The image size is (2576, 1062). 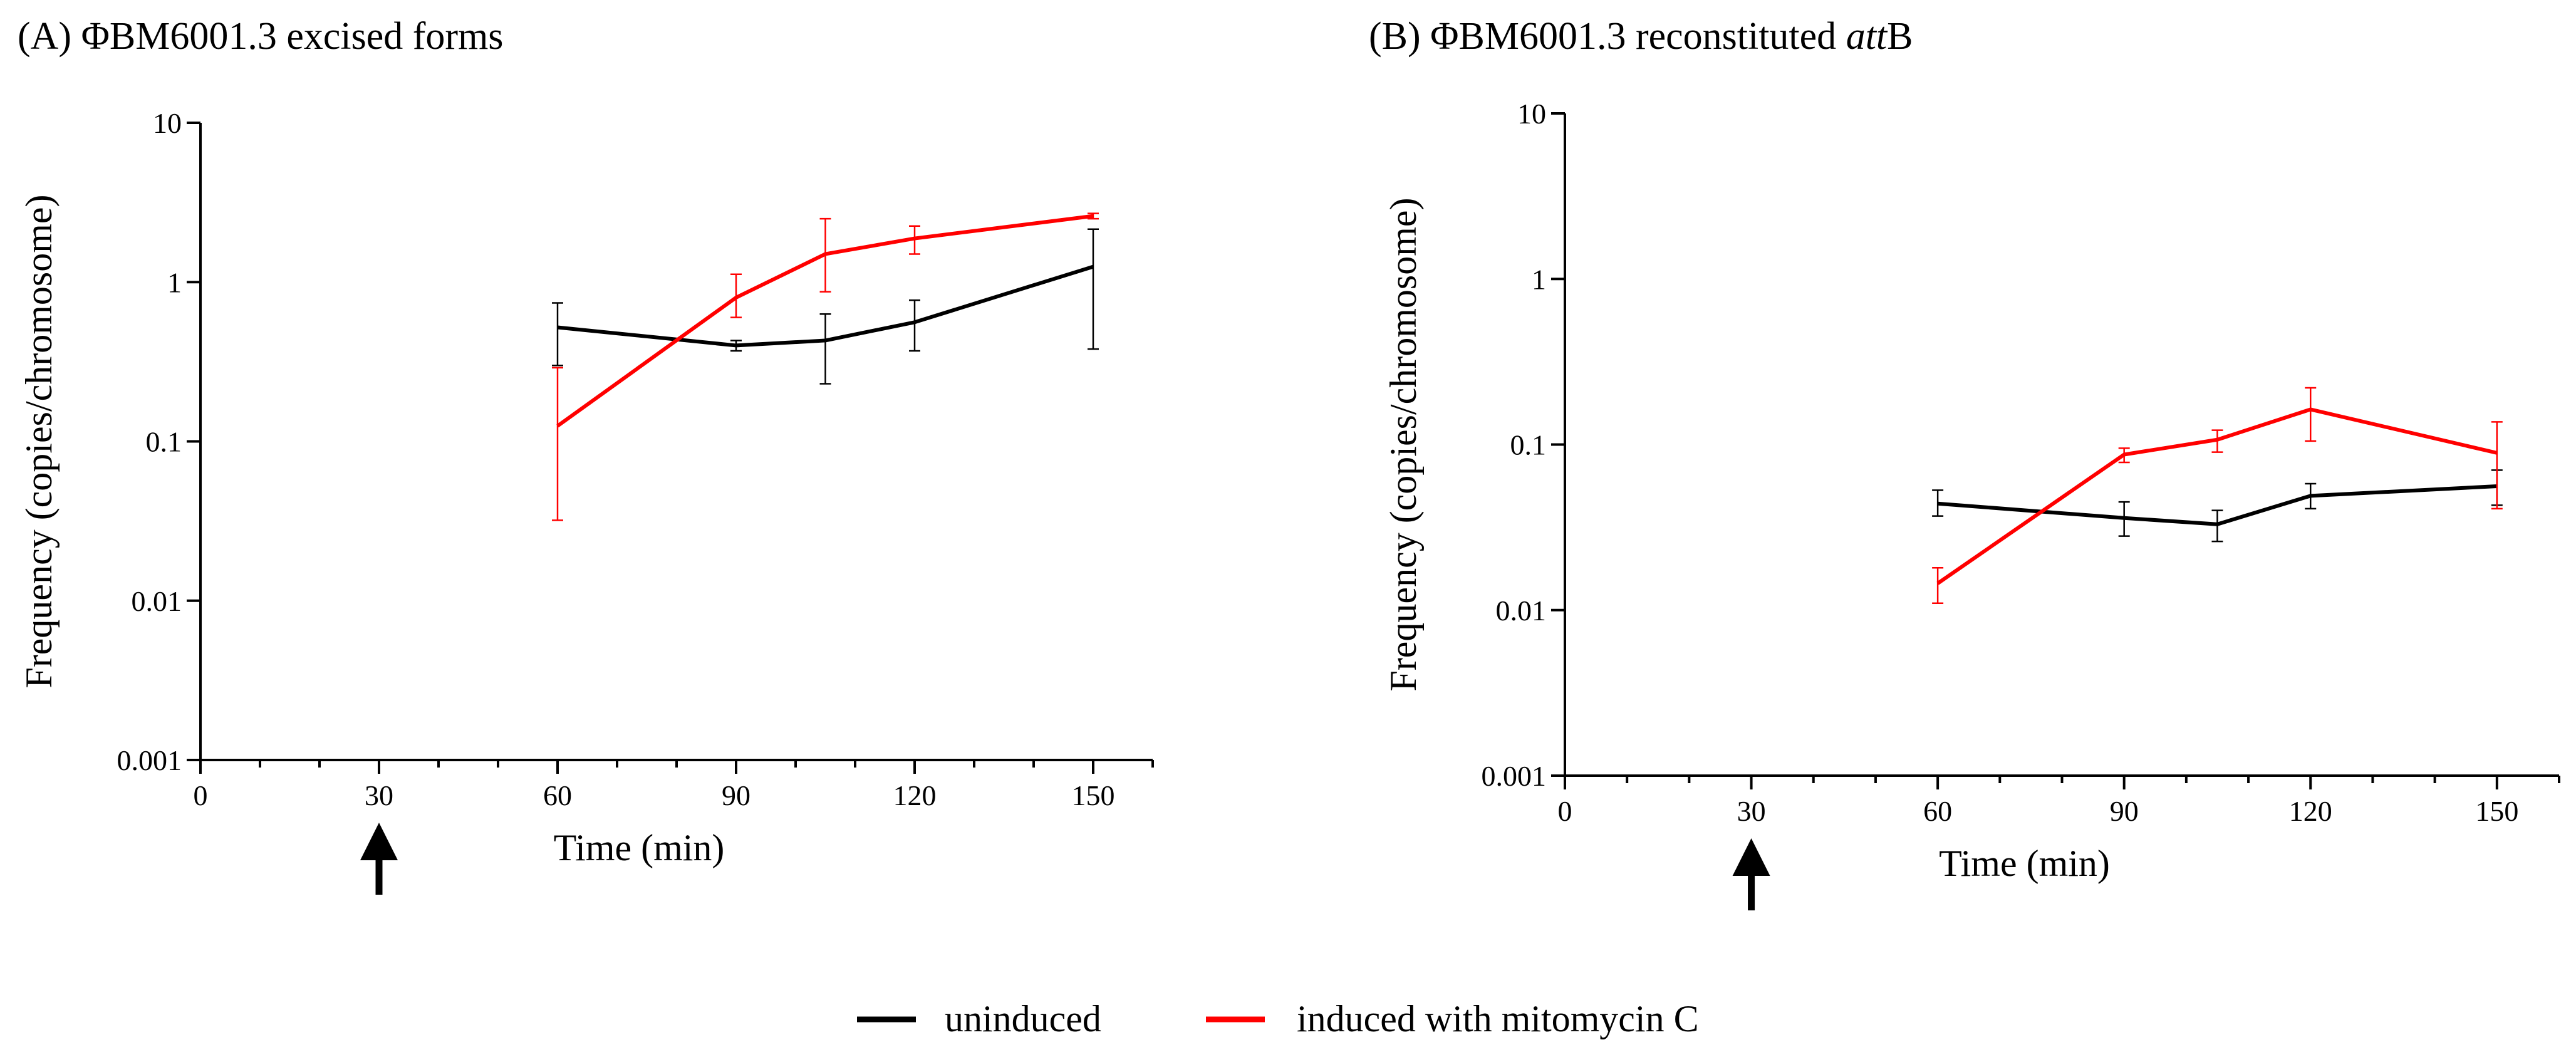 I want to click on panel-title-part: B, so click(x=1900, y=36).